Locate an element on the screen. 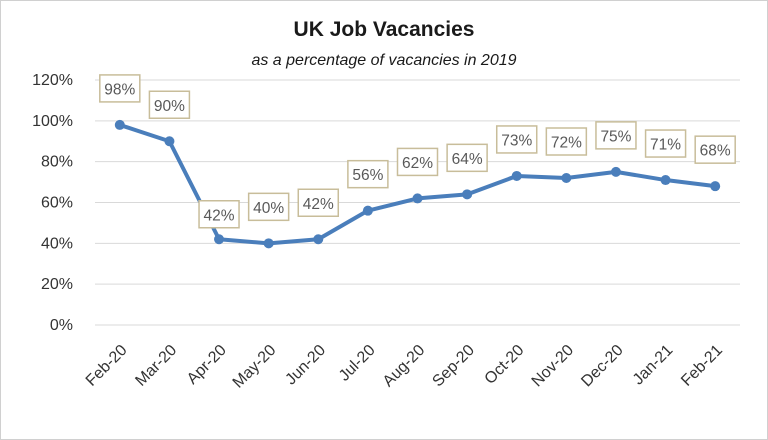 The image size is (768, 440). data-label: 98% is located at coordinates (120, 88).